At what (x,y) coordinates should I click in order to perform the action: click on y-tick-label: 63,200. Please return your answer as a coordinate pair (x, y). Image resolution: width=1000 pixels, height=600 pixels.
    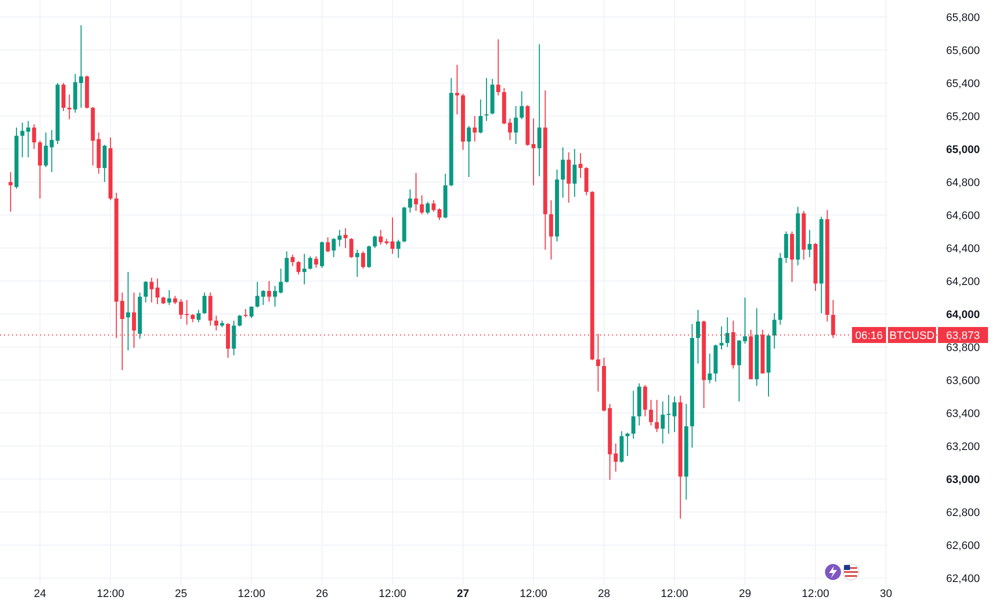
    Looking at the image, I should click on (963, 447).